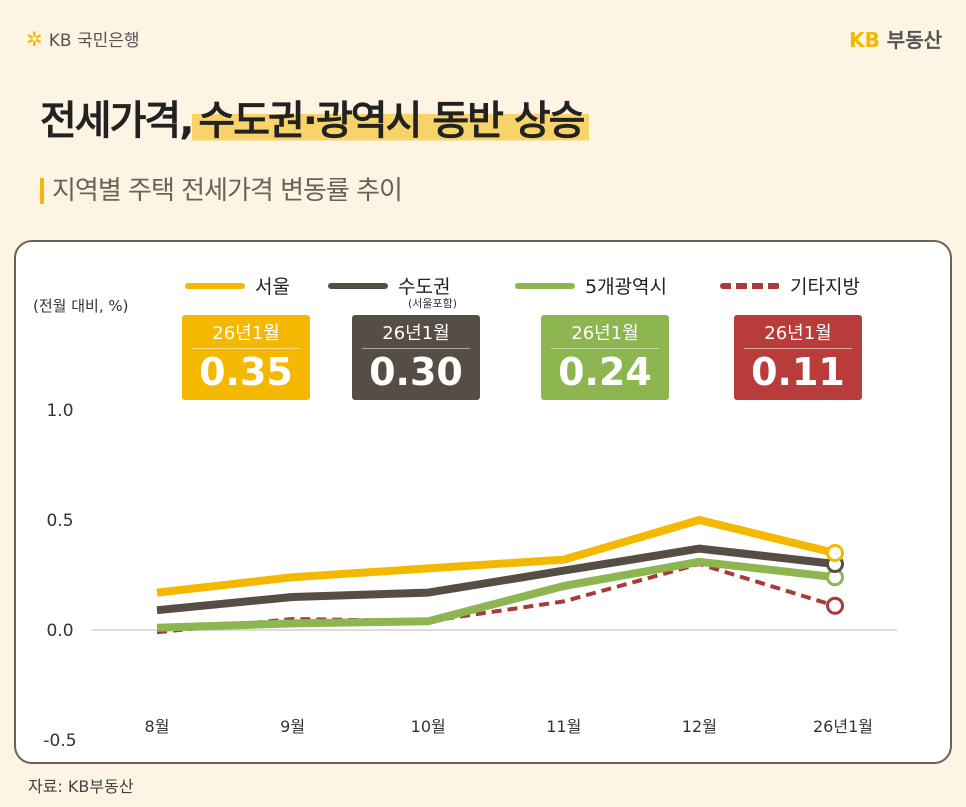  What do you see at coordinates (428, 726) in the screenshot?
I see `x-tick-label: 10월` at bounding box center [428, 726].